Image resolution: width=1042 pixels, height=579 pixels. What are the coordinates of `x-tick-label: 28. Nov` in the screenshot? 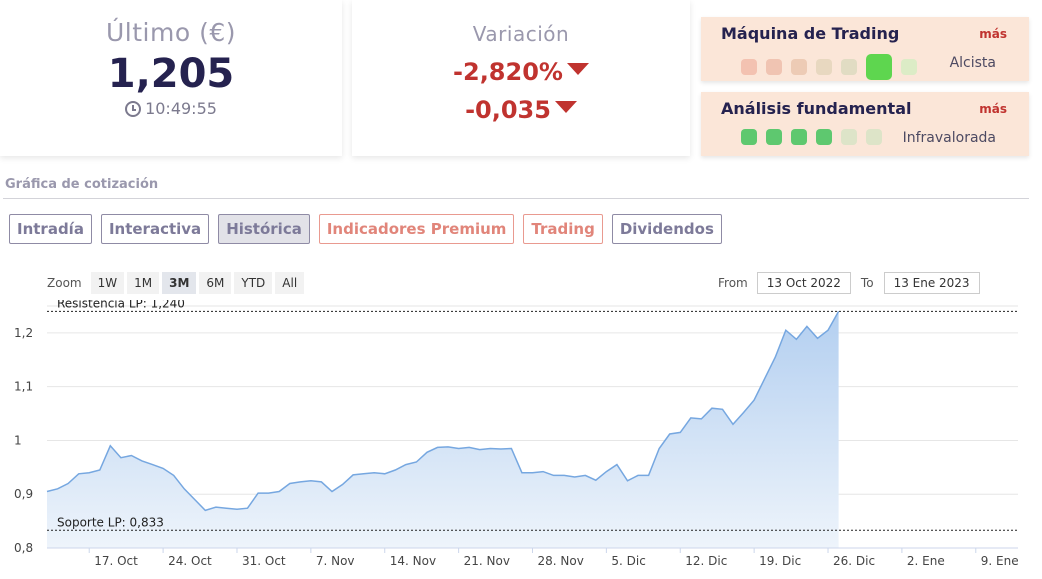 It's located at (561, 561).